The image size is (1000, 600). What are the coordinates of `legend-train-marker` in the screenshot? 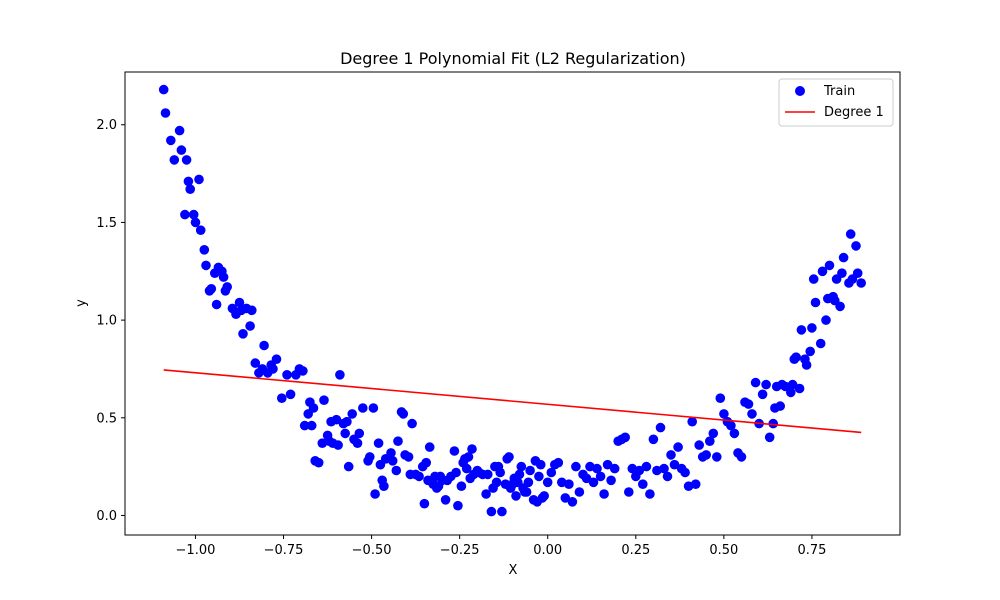 It's located at (800, 91).